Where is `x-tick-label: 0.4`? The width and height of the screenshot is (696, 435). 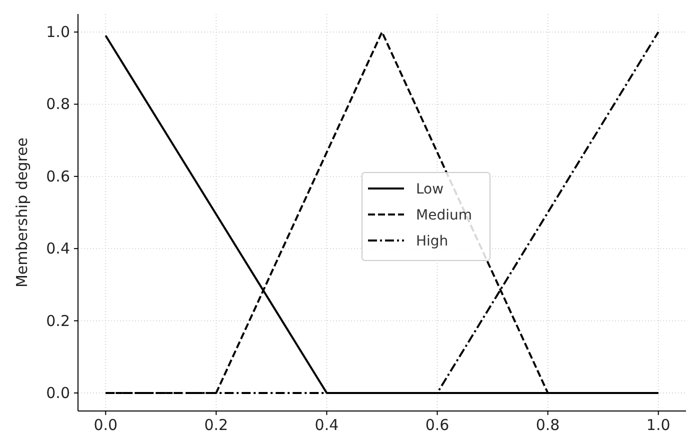 x-tick-label: 0.4 is located at coordinates (326, 425).